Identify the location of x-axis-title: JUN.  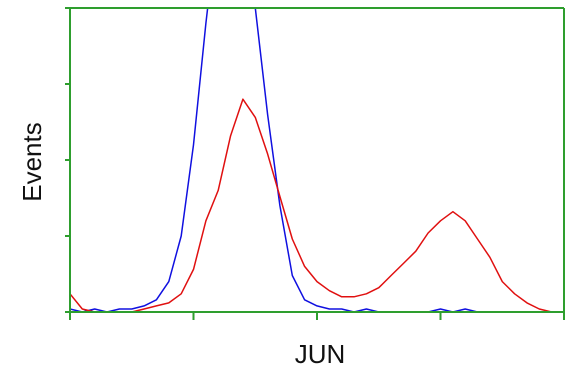
(320, 354).